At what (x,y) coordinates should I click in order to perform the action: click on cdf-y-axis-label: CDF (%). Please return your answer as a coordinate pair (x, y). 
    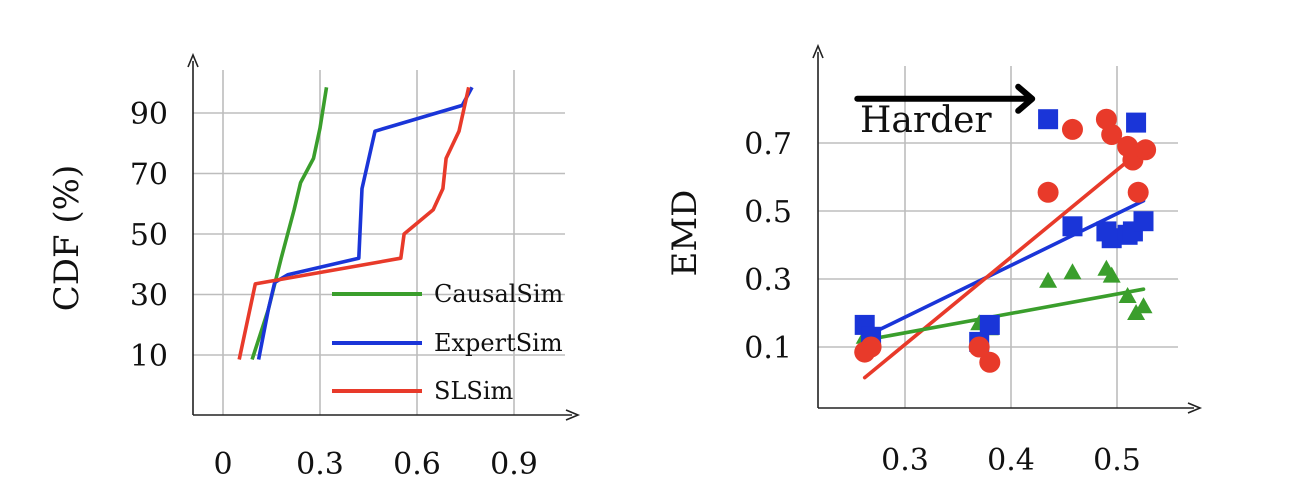
    Looking at the image, I should click on (67, 238).